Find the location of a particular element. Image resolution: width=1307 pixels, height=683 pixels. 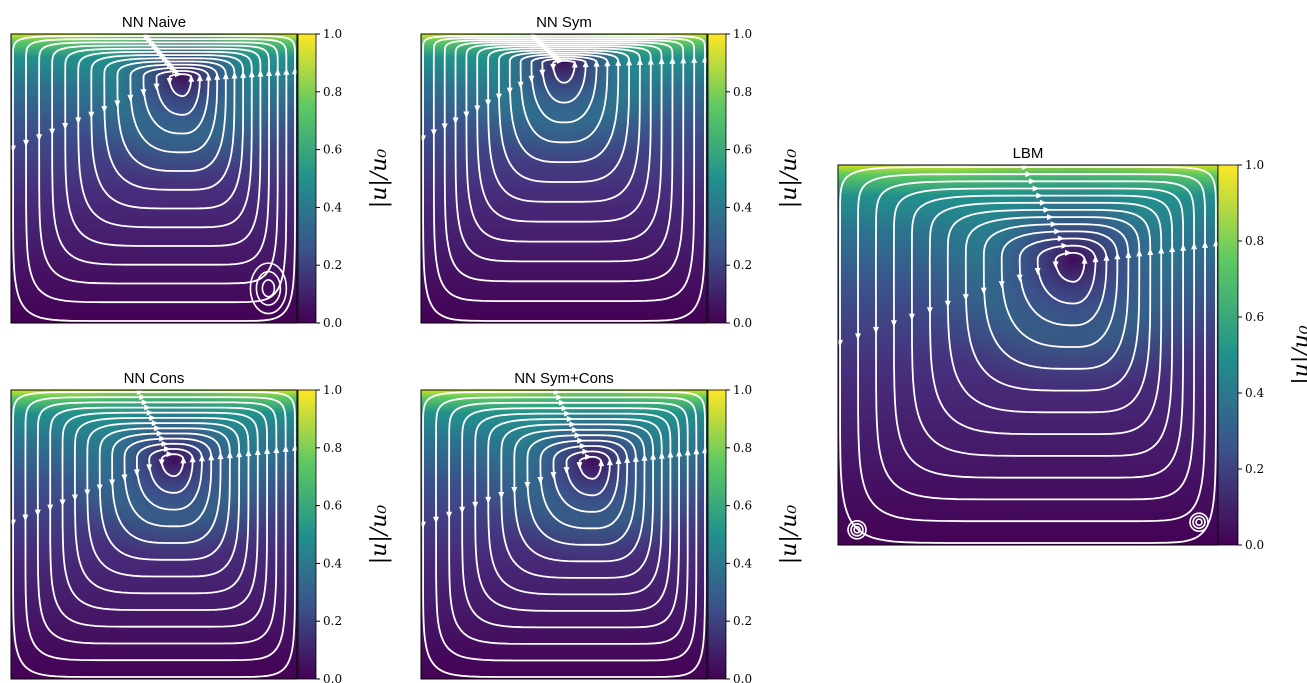

panel-title: LBM is located at coordinates (1028, 153).